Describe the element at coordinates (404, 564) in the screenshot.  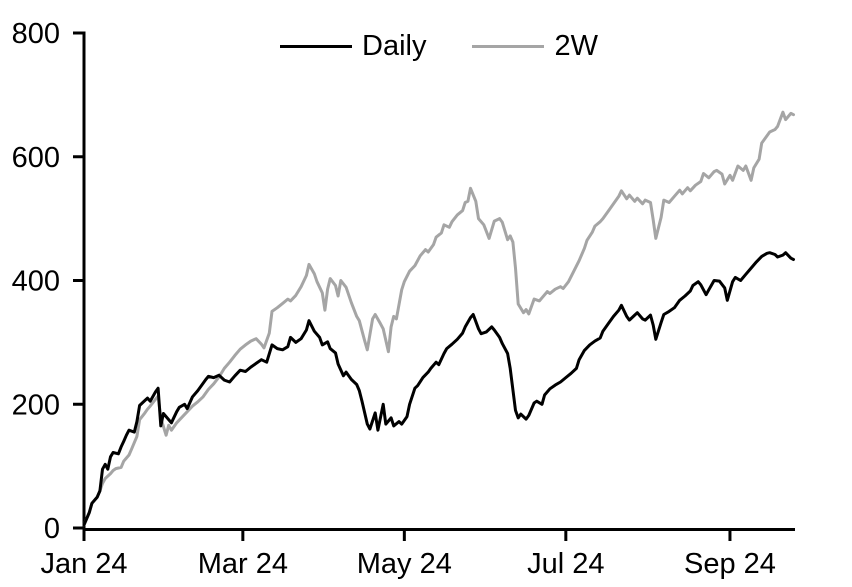
I see `x-tick-label-may-24: May 24` at that location.